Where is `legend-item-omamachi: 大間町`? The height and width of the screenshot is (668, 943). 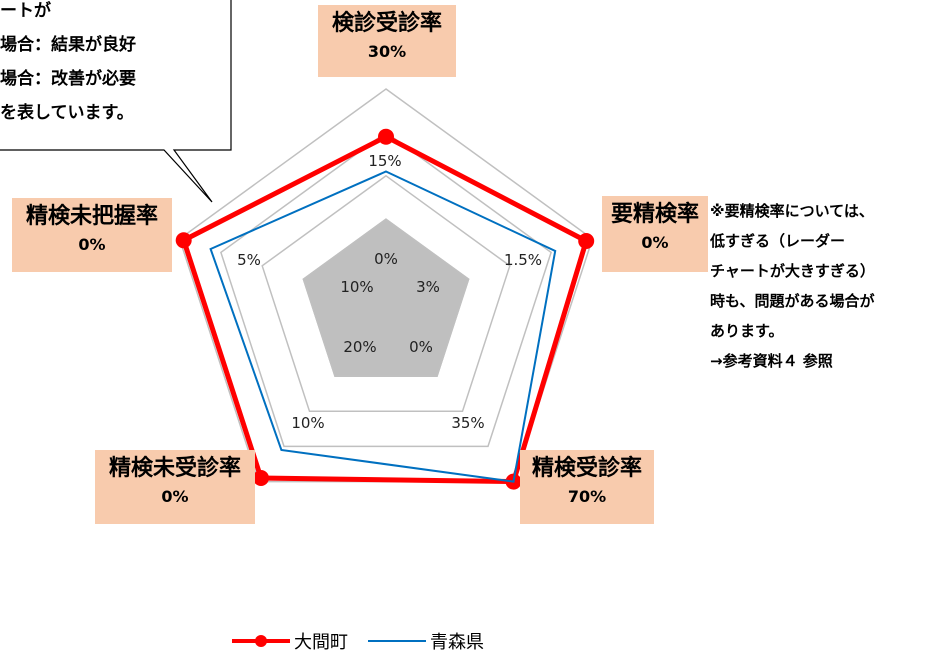
legend-item-omamachi: 大間町 is located at coordinates (290, 641).